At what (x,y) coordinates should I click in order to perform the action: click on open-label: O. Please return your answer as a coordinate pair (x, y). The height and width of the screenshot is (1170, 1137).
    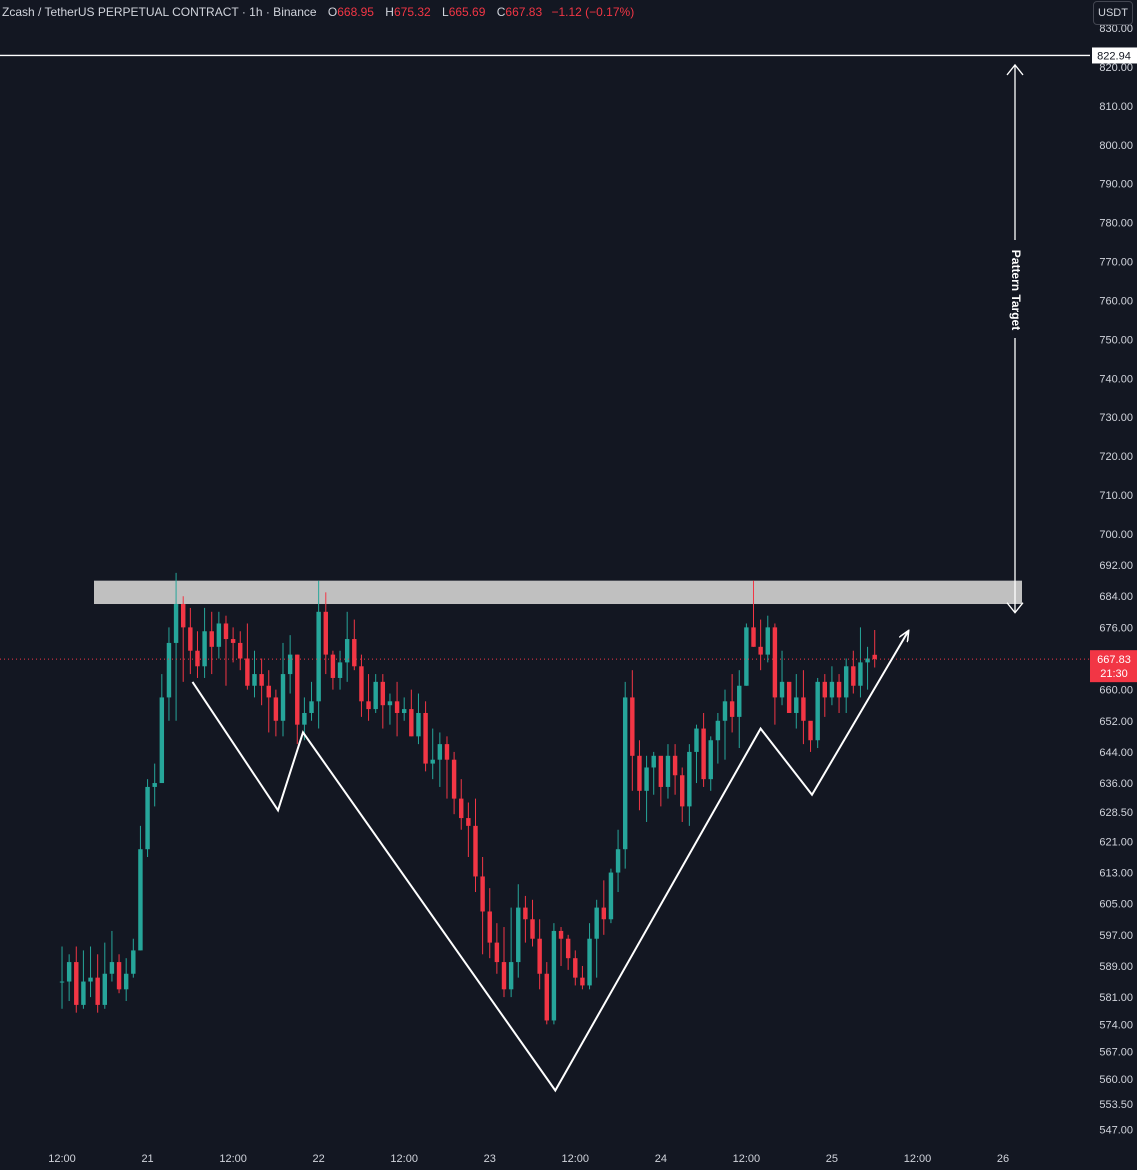
    Looking at the image, I should click on (332, 12).